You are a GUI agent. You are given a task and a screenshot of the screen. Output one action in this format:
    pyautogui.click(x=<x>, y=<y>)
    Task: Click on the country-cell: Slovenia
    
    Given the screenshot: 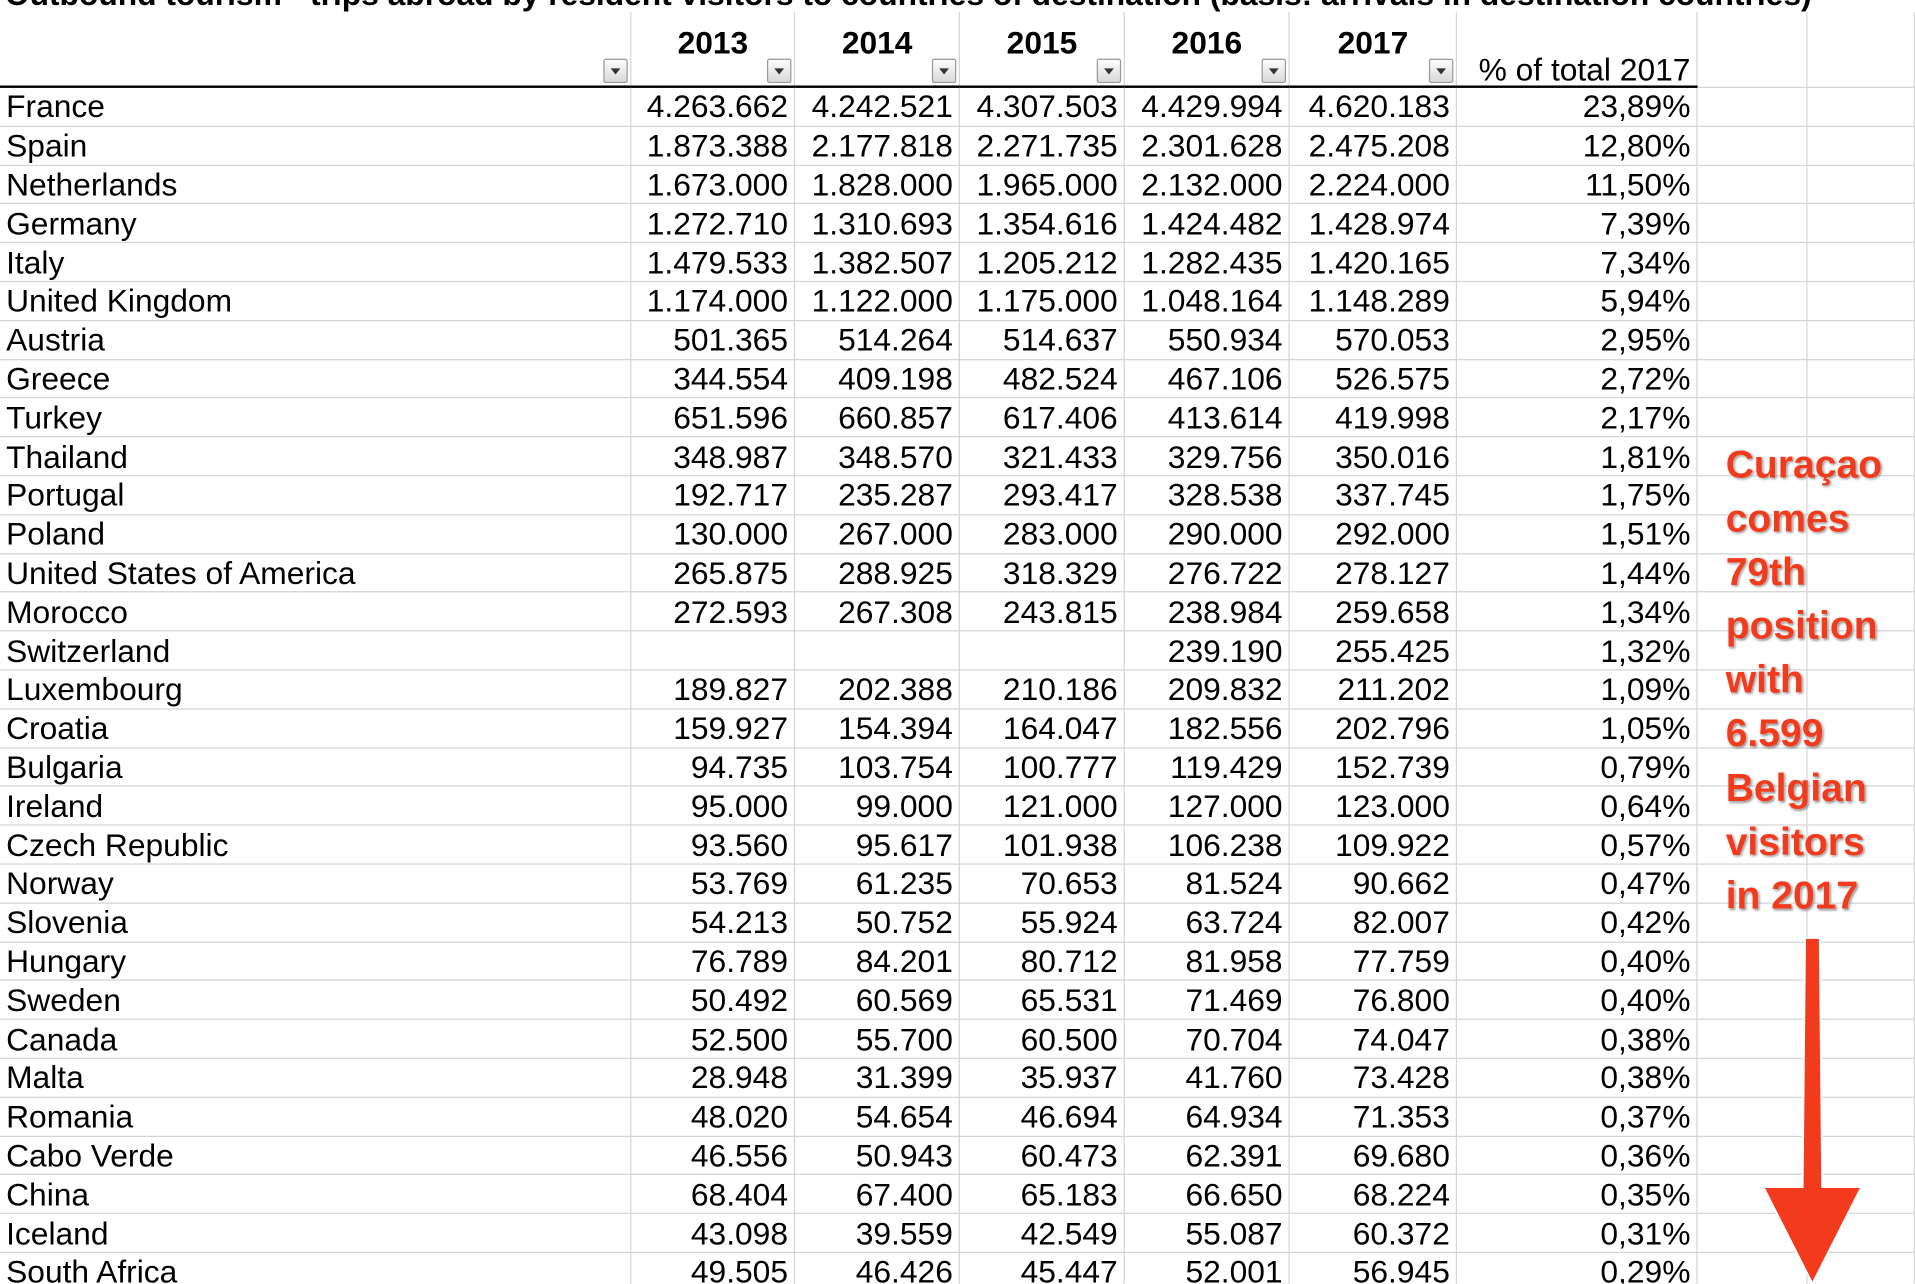 What is the action you would take?
    pyautogui.click(x=316, y=922)
    